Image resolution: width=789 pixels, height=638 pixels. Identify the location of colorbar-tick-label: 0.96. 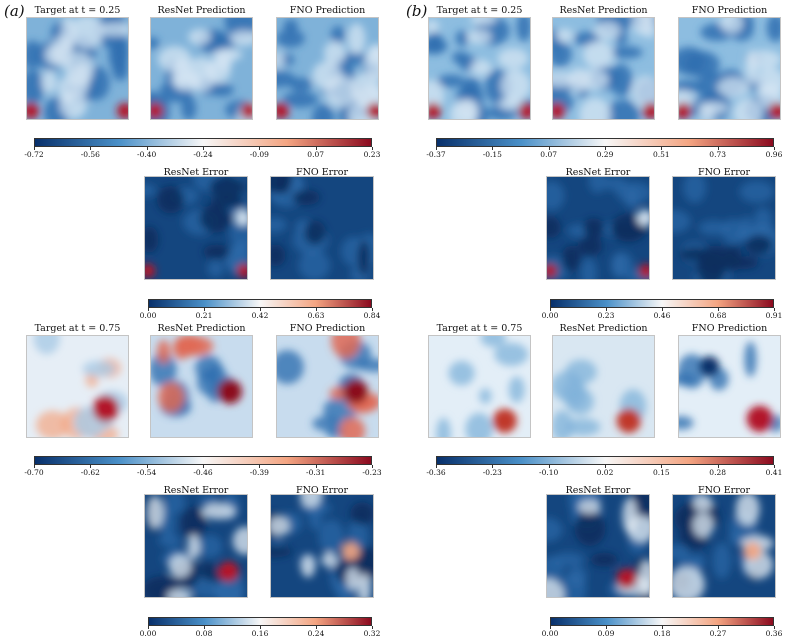
(774, 154).